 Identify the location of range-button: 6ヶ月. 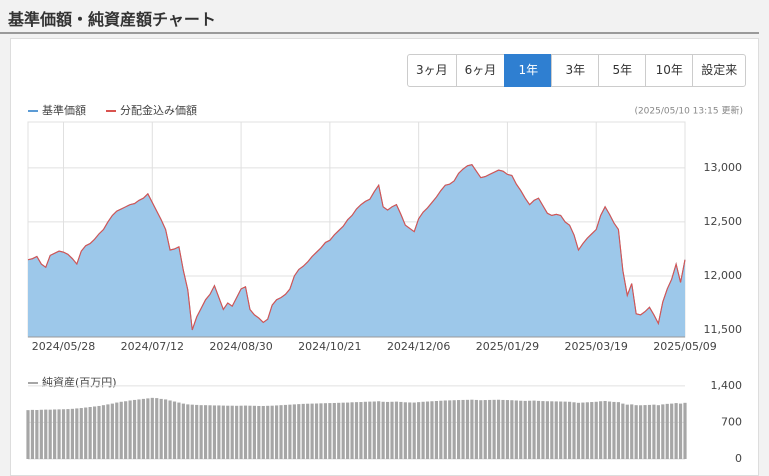
(480, 70).